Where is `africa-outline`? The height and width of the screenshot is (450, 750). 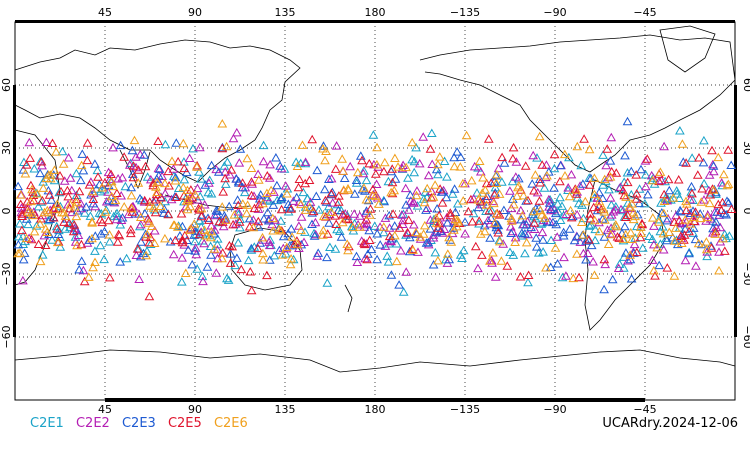 africa-outline is located at coordinates (37, 207).